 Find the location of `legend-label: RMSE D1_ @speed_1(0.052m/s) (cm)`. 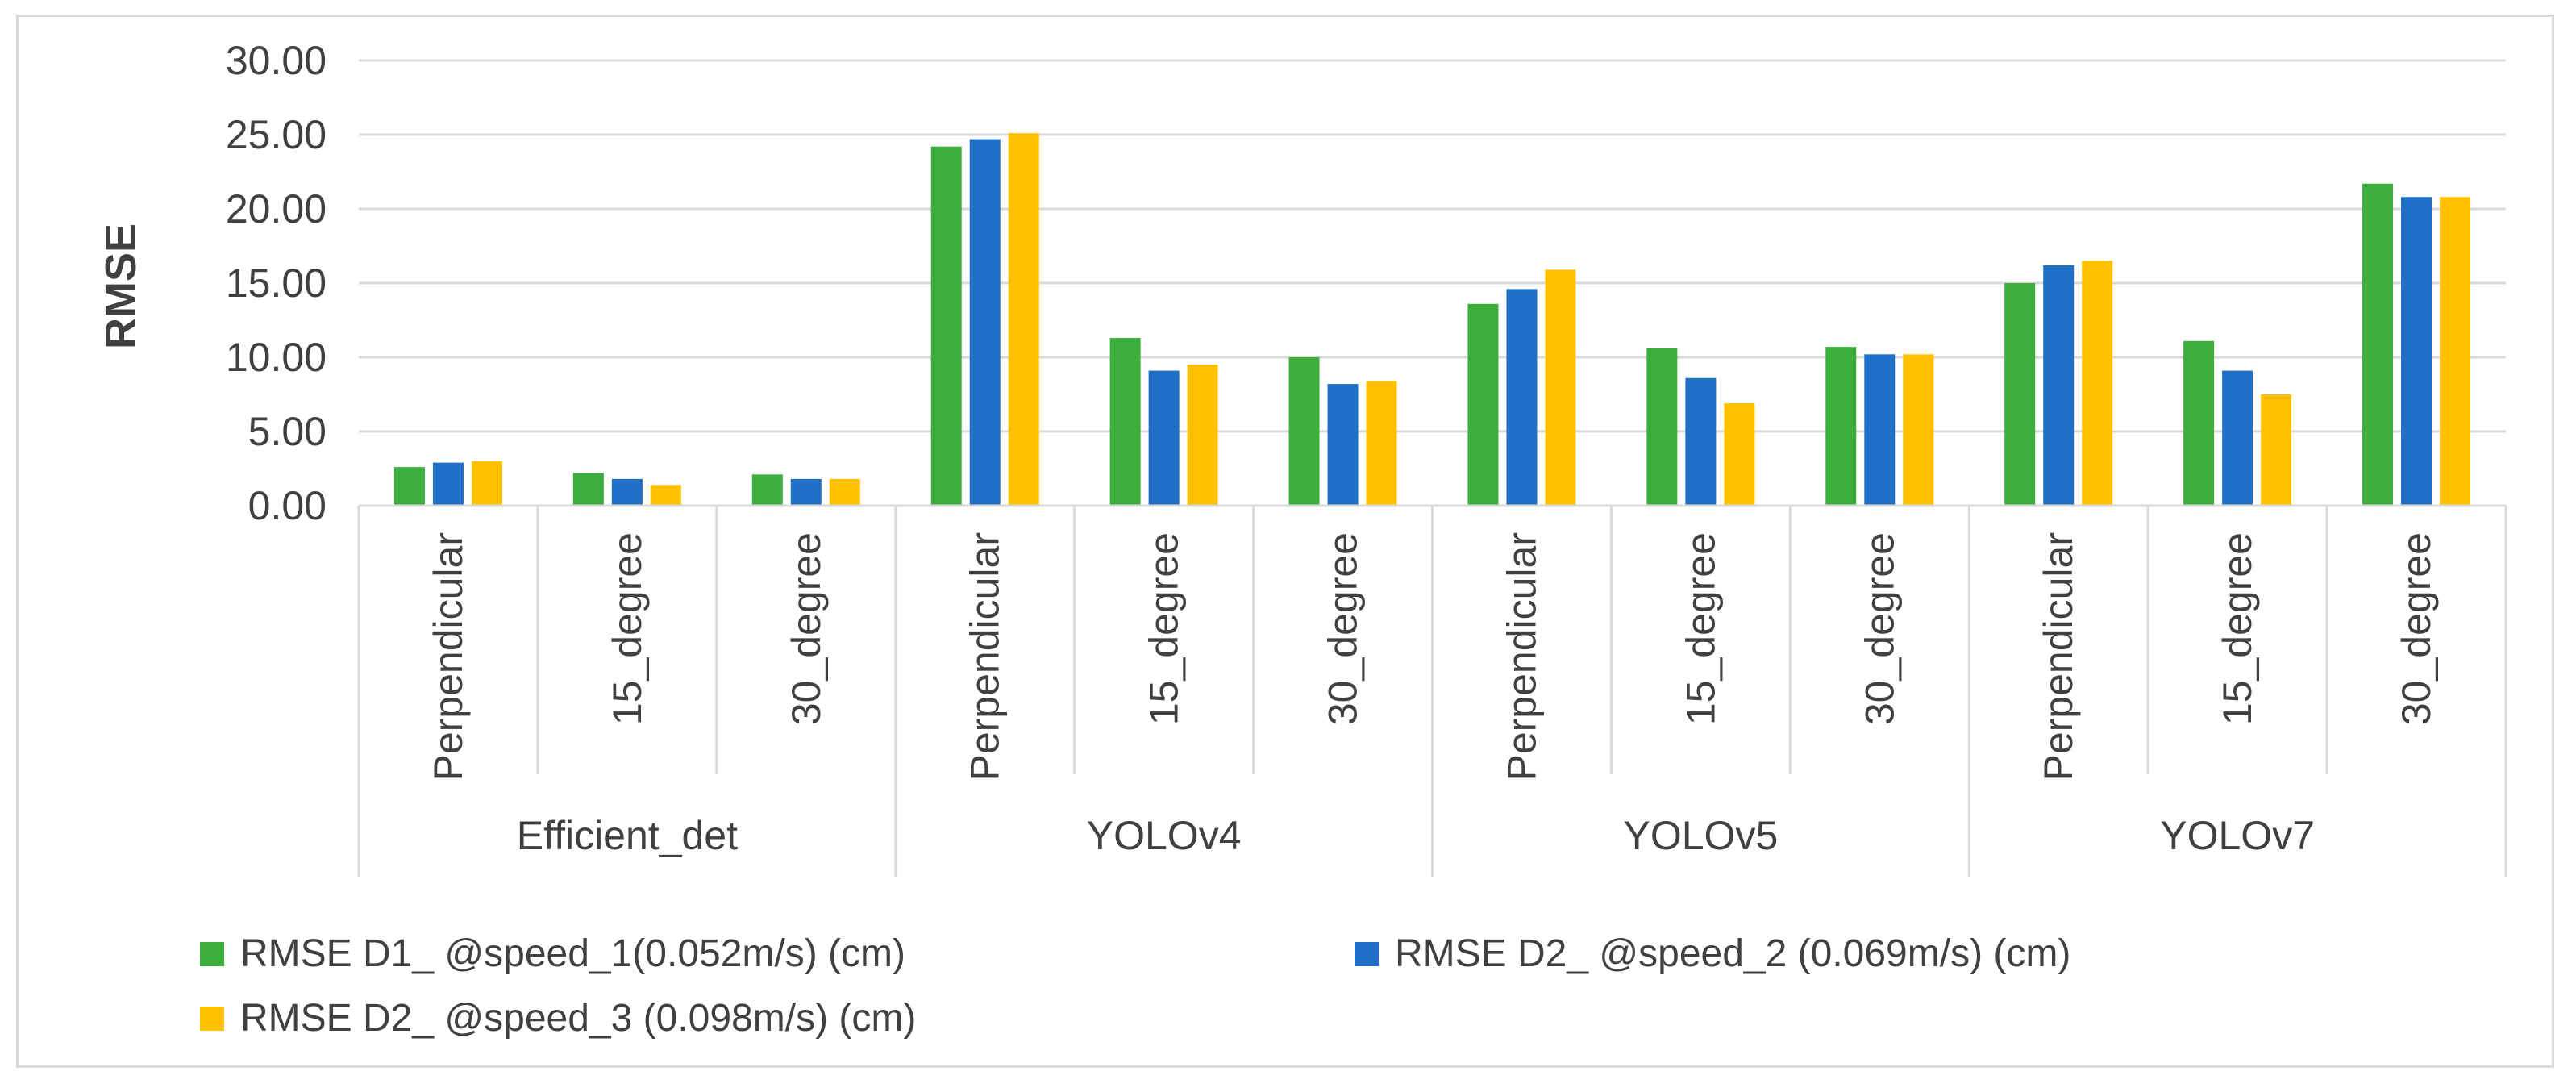

legend-label: RMSE D1_ @speed_1(0.052m/s) (cm) is located at coordinates (573, 954).